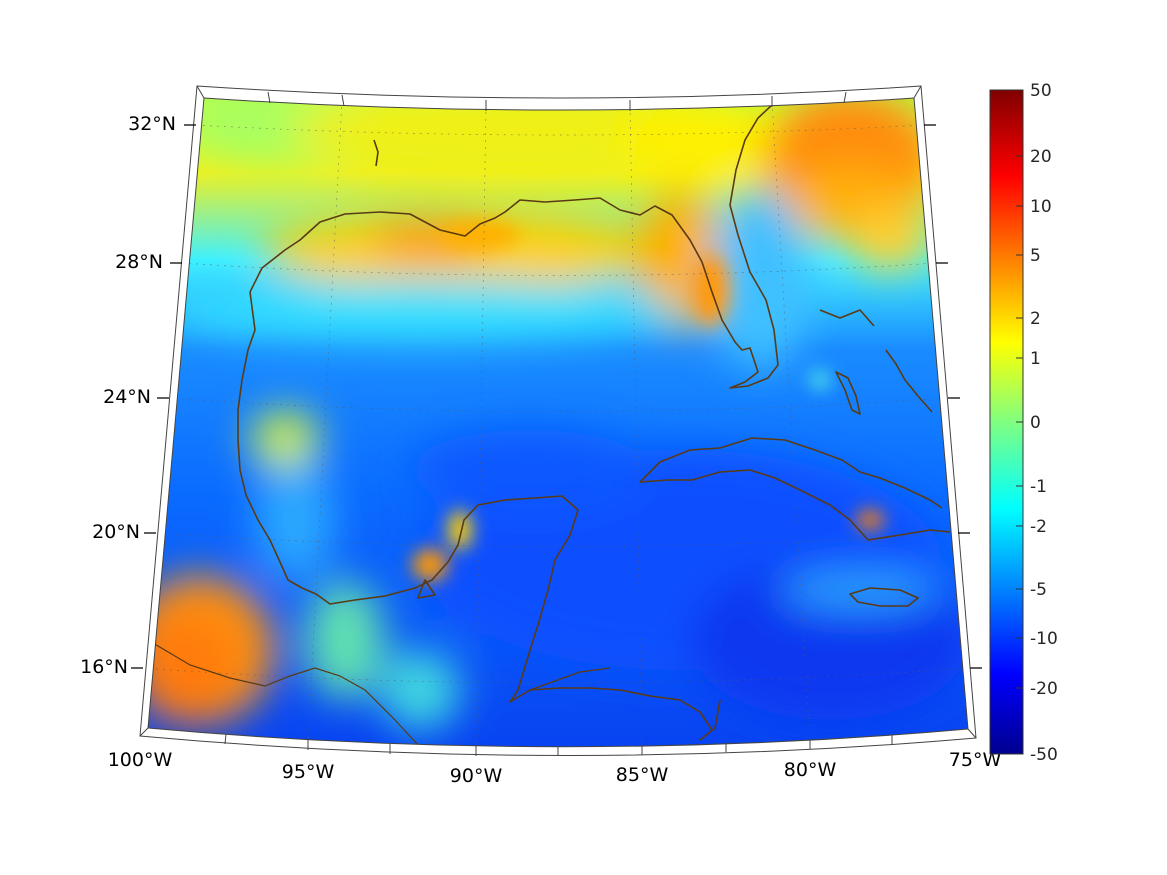 This screenshot has height=875, width=1167. Describe the element at coordinates (975, 760) in the screenshot. I see `lon-label-75w: 75°W` at that location.